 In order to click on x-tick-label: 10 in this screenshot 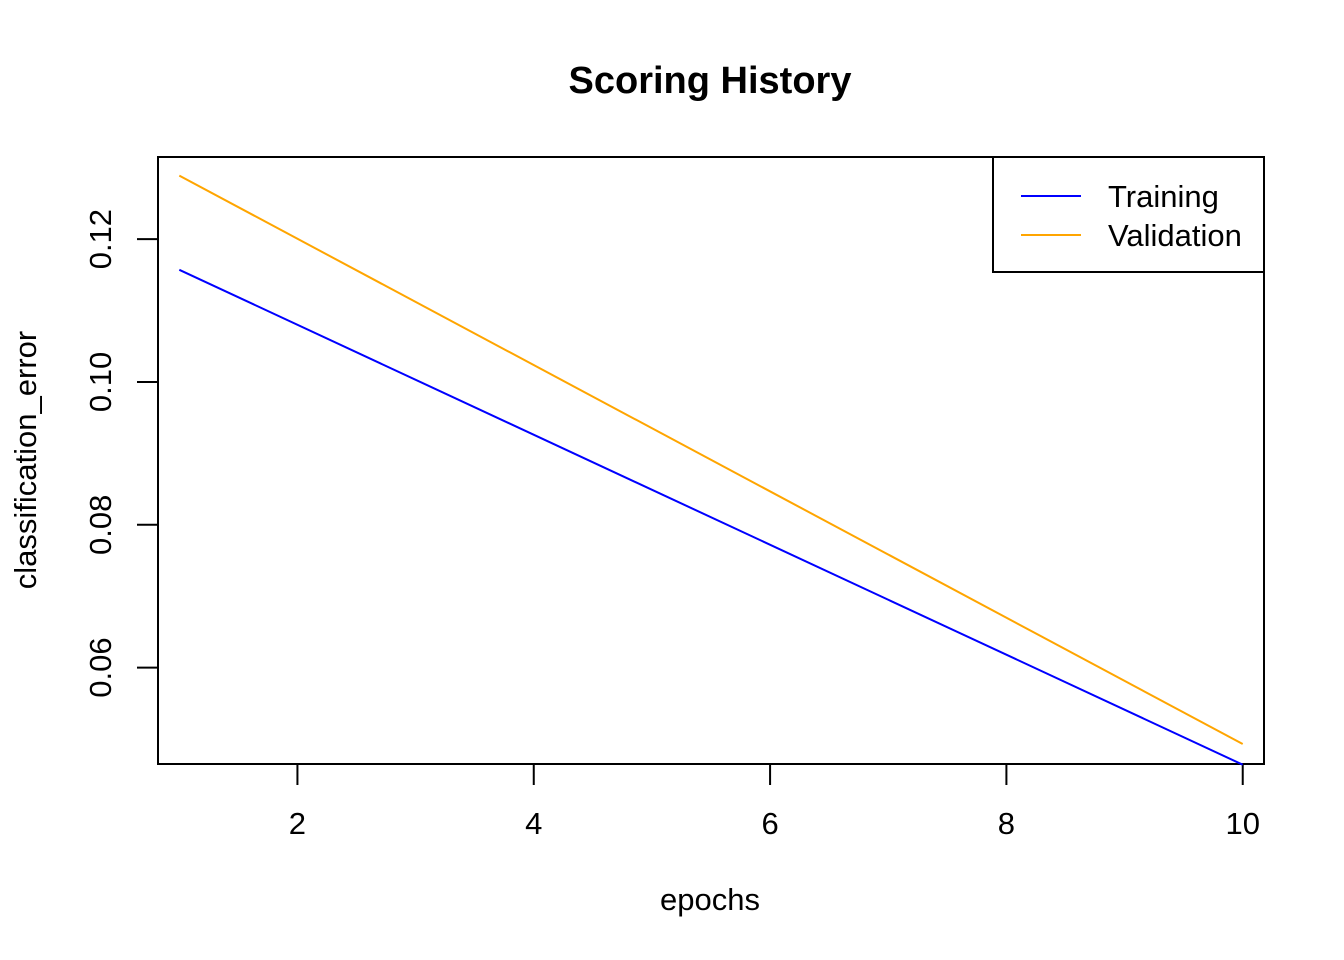, I will do `click(1242, 823)`.